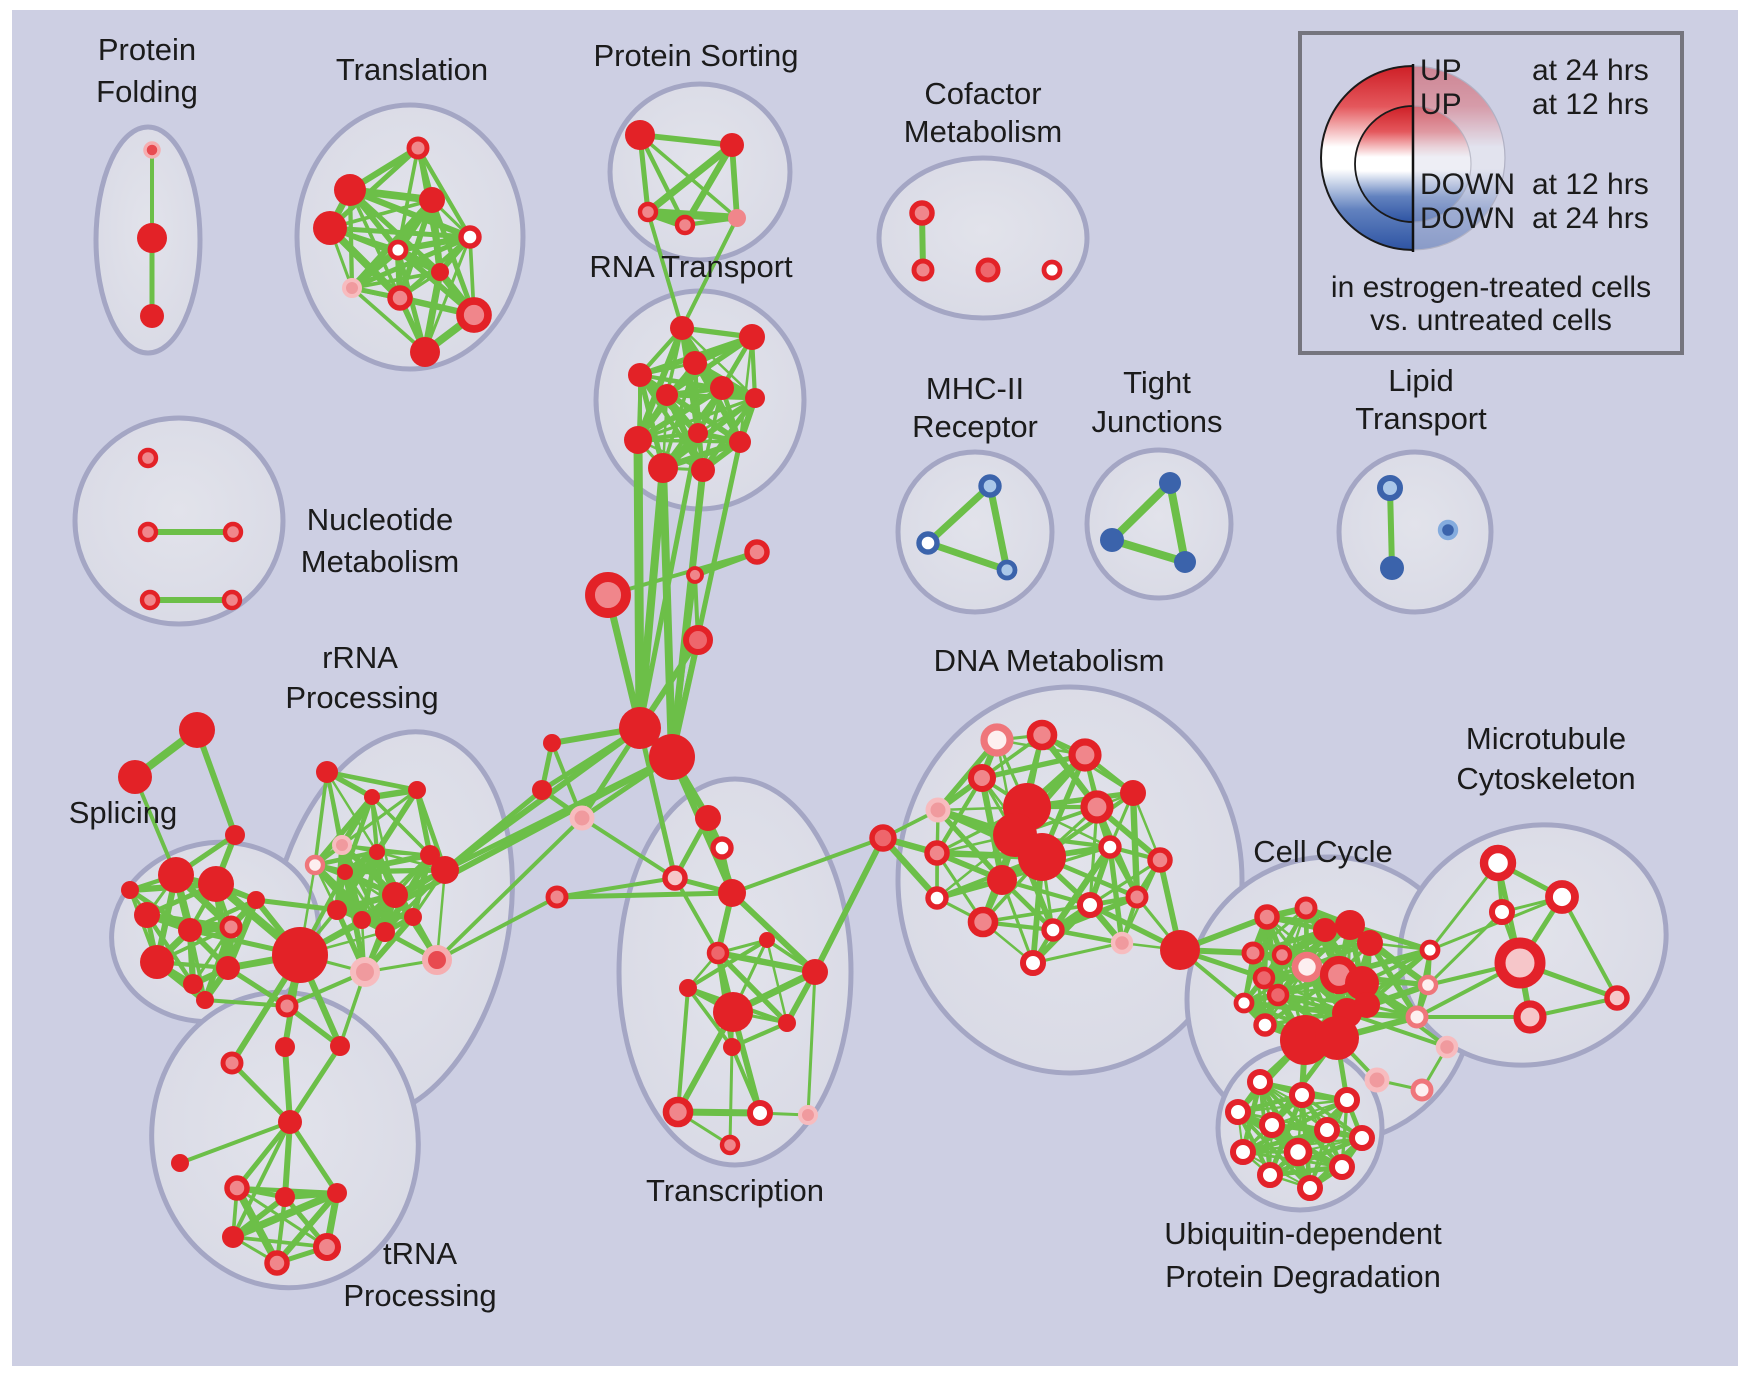 This screenshot has width=1750, height=1376. Describe the element at coordinates (1546, 738) in the screenshot. I see `cluster-label-microtubule-cytoskeleton: Microtubule` at that location.